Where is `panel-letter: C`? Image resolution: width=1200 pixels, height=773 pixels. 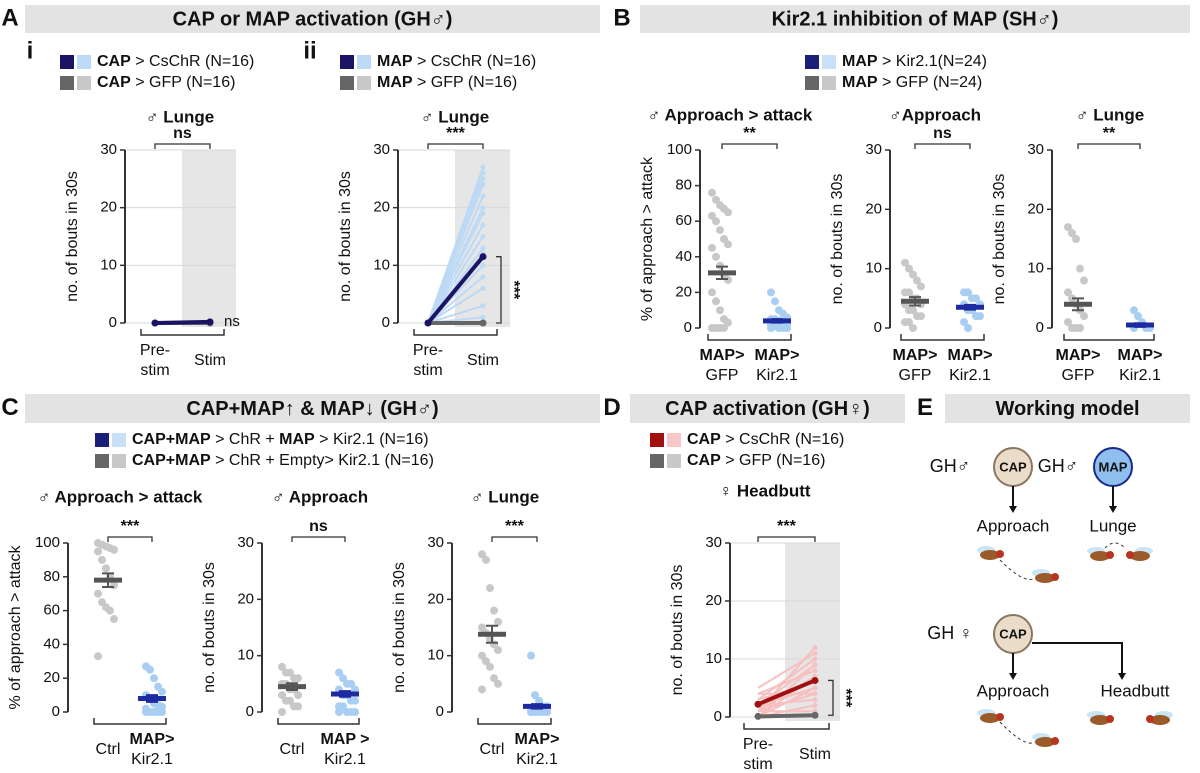
panel-letter: C is located at coordinates (9, 407).